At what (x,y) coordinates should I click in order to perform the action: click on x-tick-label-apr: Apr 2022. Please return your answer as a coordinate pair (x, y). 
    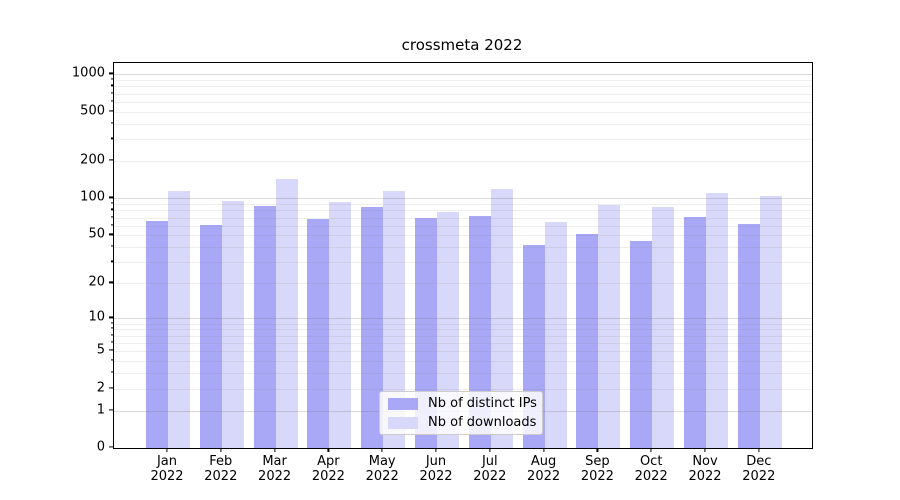
    Looking at the image, I should click on (328, 469).